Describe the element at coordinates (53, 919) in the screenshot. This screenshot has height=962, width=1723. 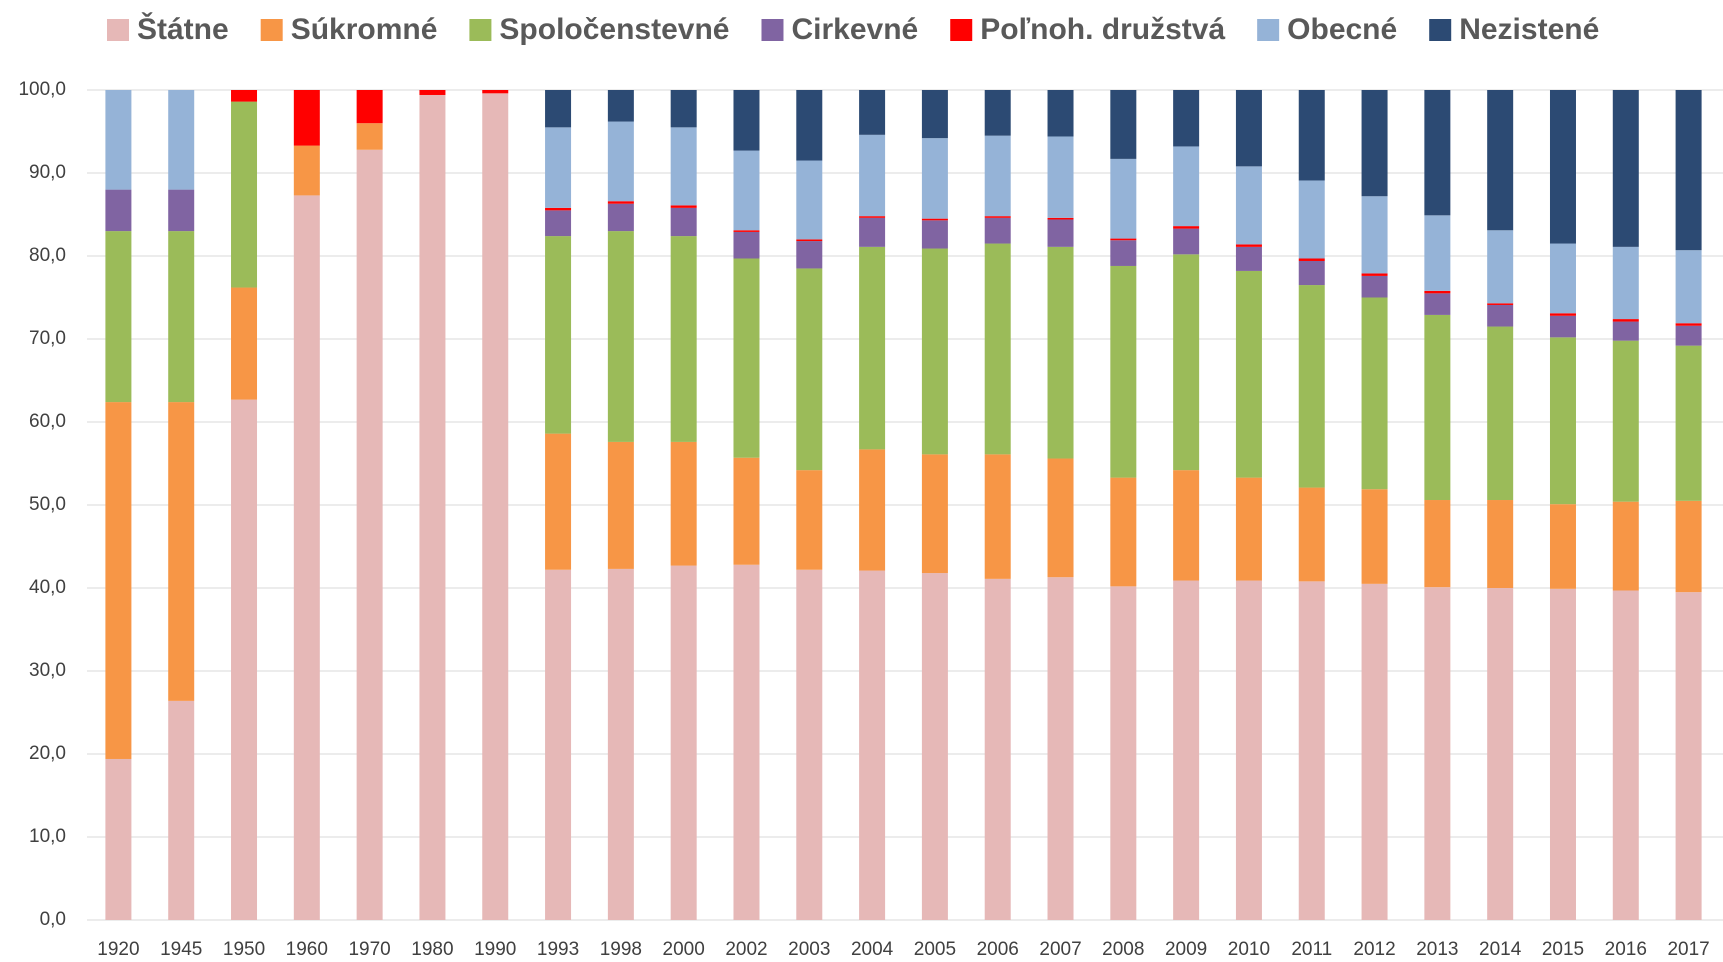
I see `y-tick-label: 0,0` at that location.